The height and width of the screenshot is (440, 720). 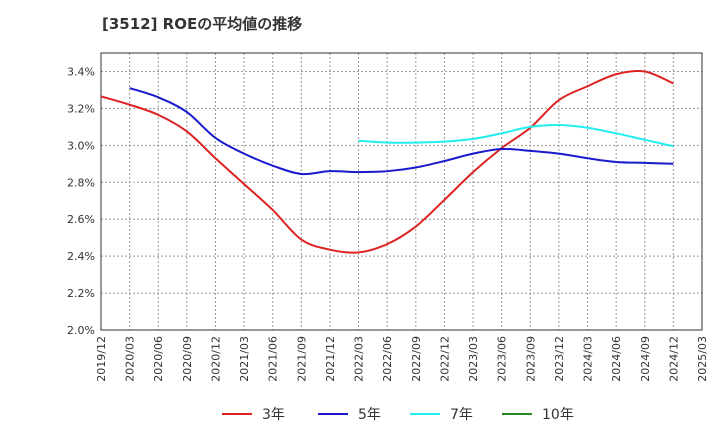 What do you see at coordinates (702, 359) in the screenshot?
I see `x-tick-label: 2025/03` at bounding box center [702, 359].